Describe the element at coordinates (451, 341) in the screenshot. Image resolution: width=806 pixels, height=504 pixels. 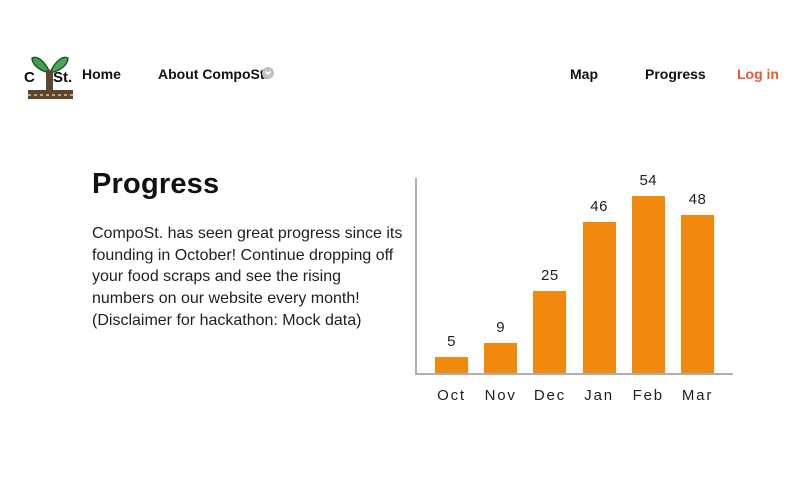
I see `bar-value-label: 5` at that location.